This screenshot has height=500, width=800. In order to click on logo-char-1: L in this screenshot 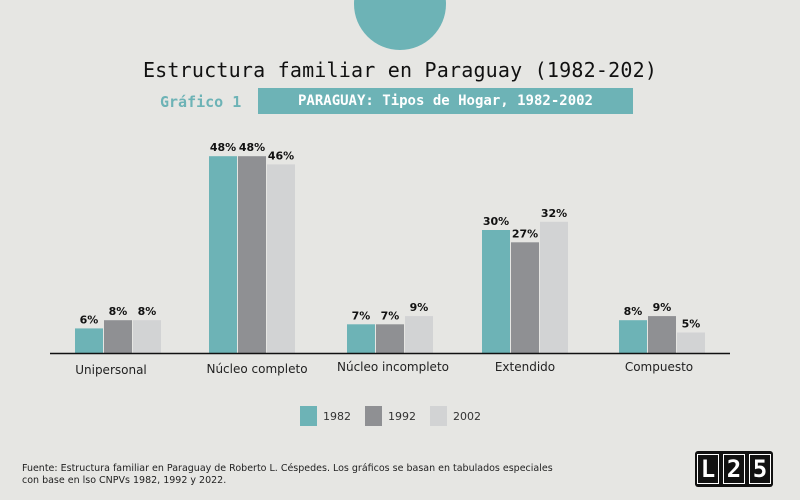, I will do `click(708, 469)`.